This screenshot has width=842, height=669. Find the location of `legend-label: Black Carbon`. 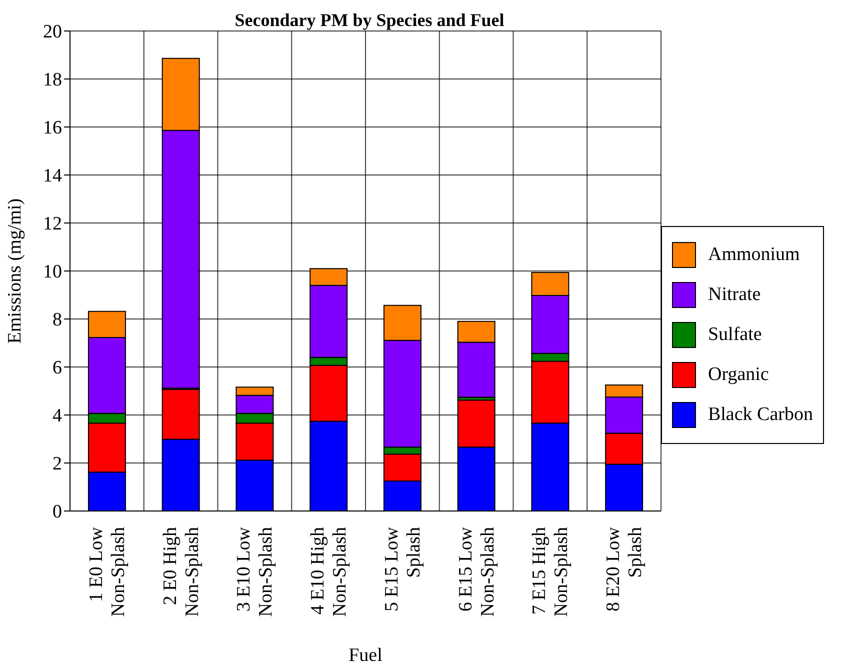

legend-label: Black Carbon is located at coordinates (760, 415).